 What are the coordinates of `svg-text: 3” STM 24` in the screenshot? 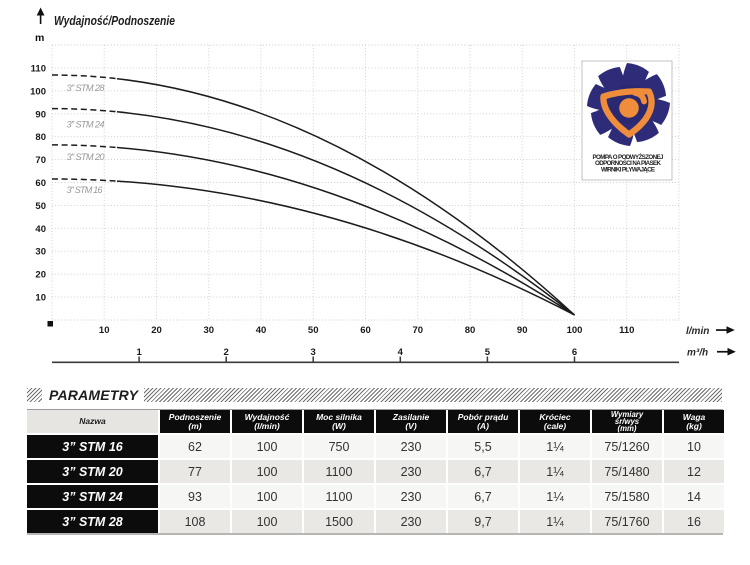 It's located at (86, 125).